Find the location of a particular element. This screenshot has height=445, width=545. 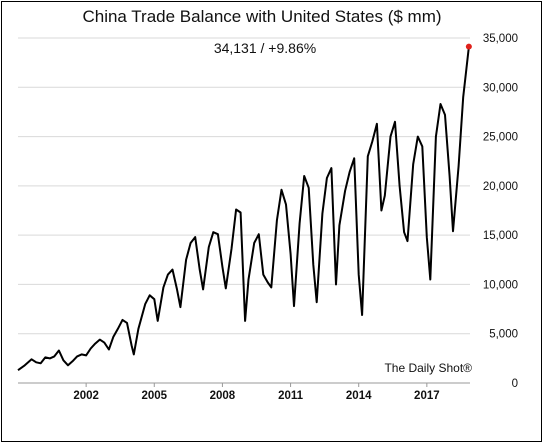

x-tick-label: 2002 is located at coordinates (86, 396).